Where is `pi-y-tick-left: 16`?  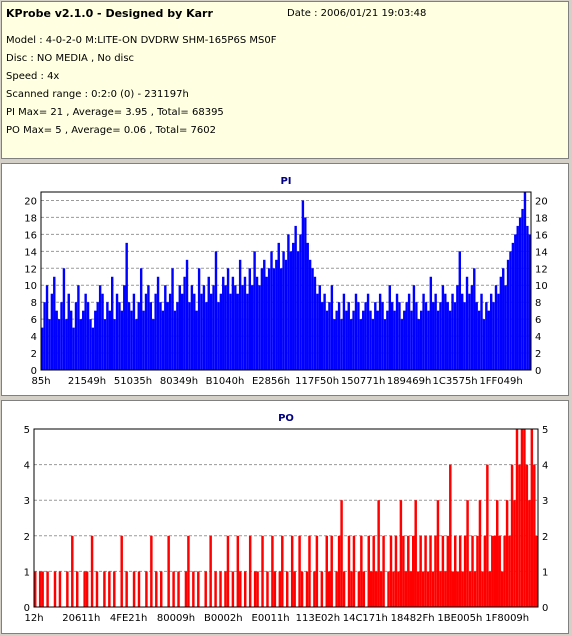 pi-y-tick-left: 16 is located at coordinates (30, 235).